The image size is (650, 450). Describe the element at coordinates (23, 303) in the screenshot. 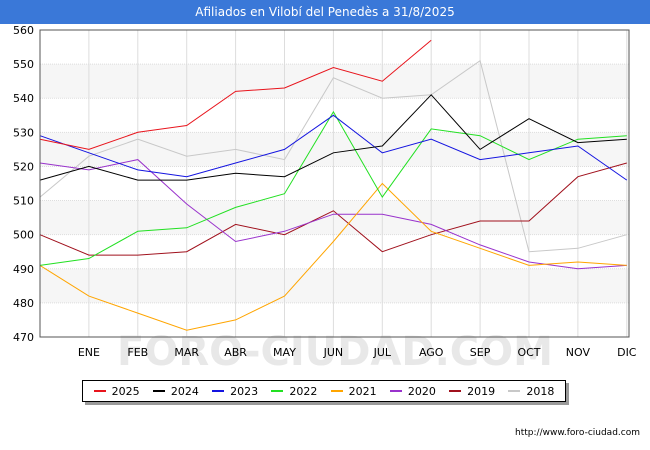

I see `y-tick-label: 480` at that location.